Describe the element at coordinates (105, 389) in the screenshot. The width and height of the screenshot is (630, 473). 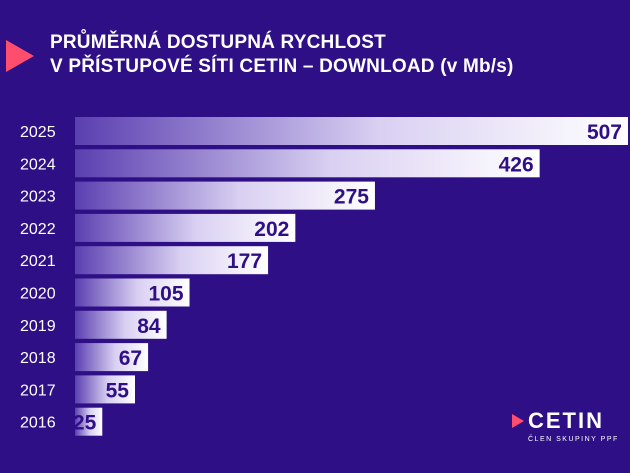
I see `bar-2017` at that location.